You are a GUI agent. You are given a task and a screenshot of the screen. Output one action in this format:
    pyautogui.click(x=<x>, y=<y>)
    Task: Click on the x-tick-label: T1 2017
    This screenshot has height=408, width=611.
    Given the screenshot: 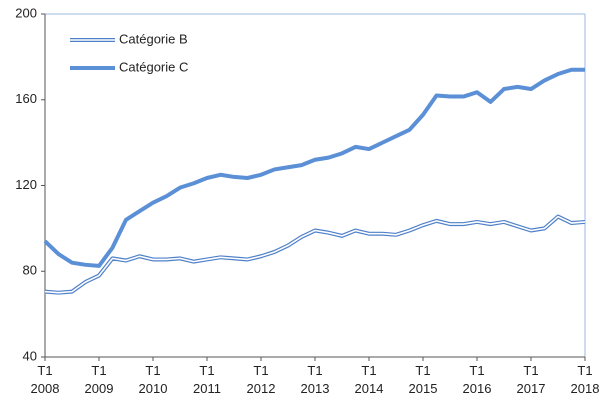 What is the action you would take?
    pyautogui.click(x=531, y=379)
    